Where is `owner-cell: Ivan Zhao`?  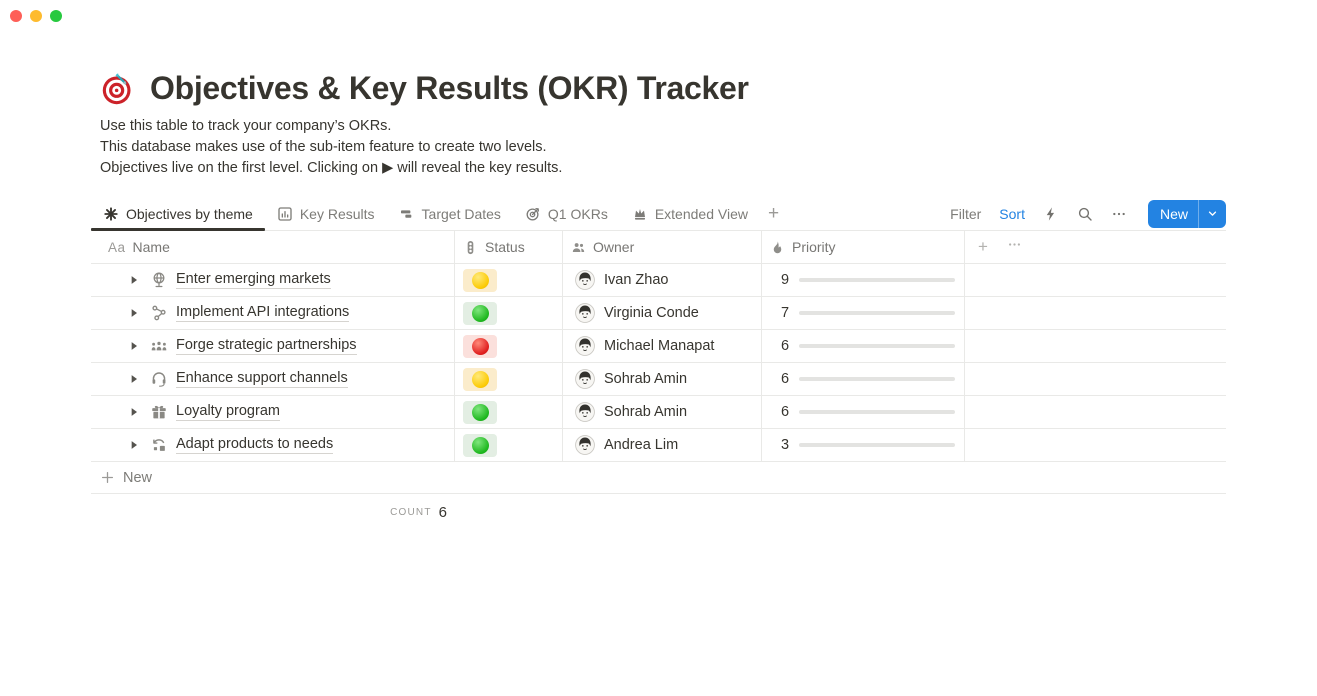
owner-cell: Ivan Zhao is located at coordinates (662, 280).